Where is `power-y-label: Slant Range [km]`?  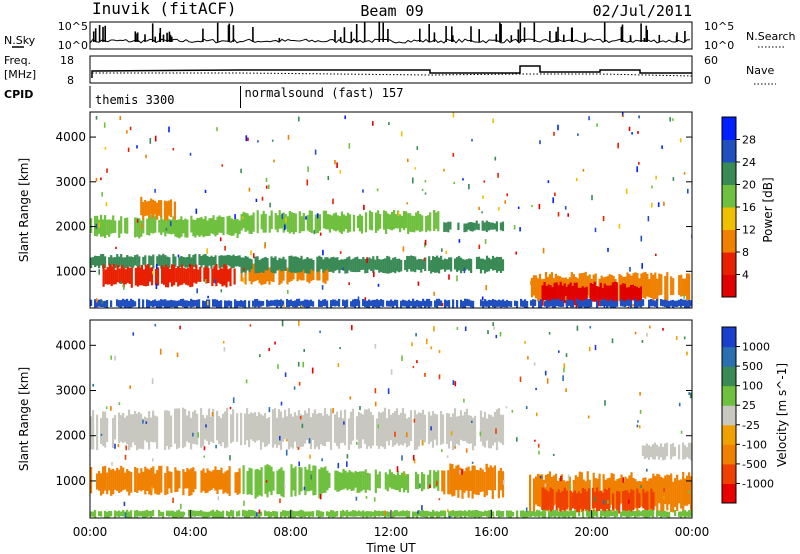 power-y-label: Slant Range [km] is located at coordinates (24, 210).